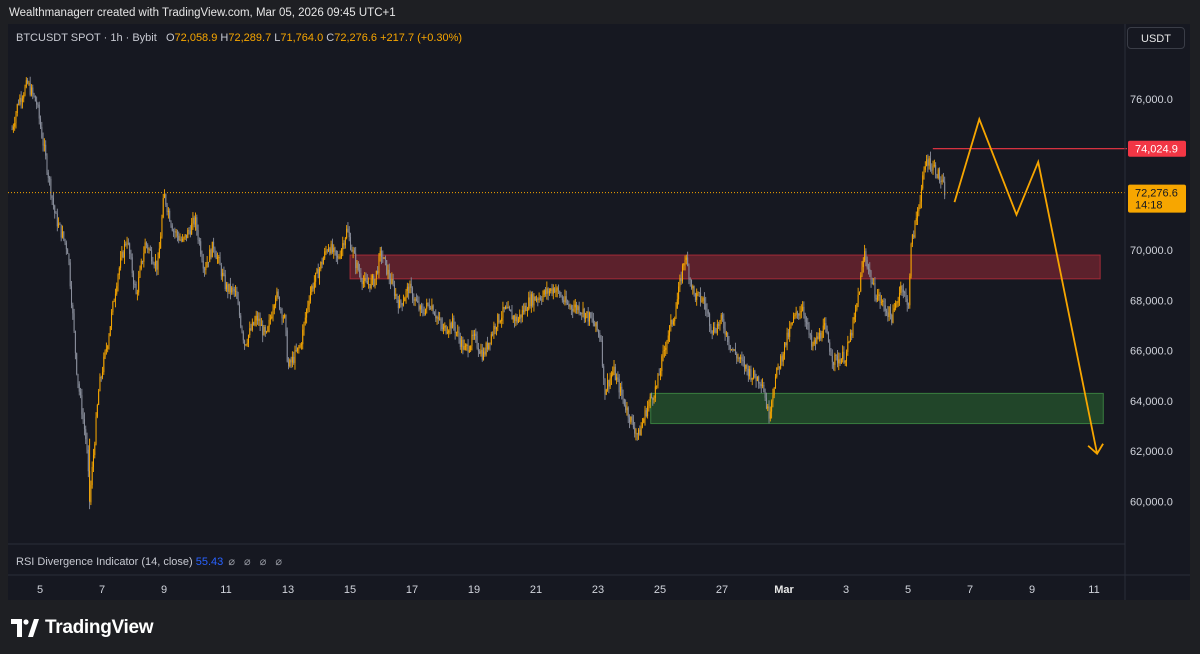  I want to click on y-tick-label: 62,000.0, so click(1151, 452).